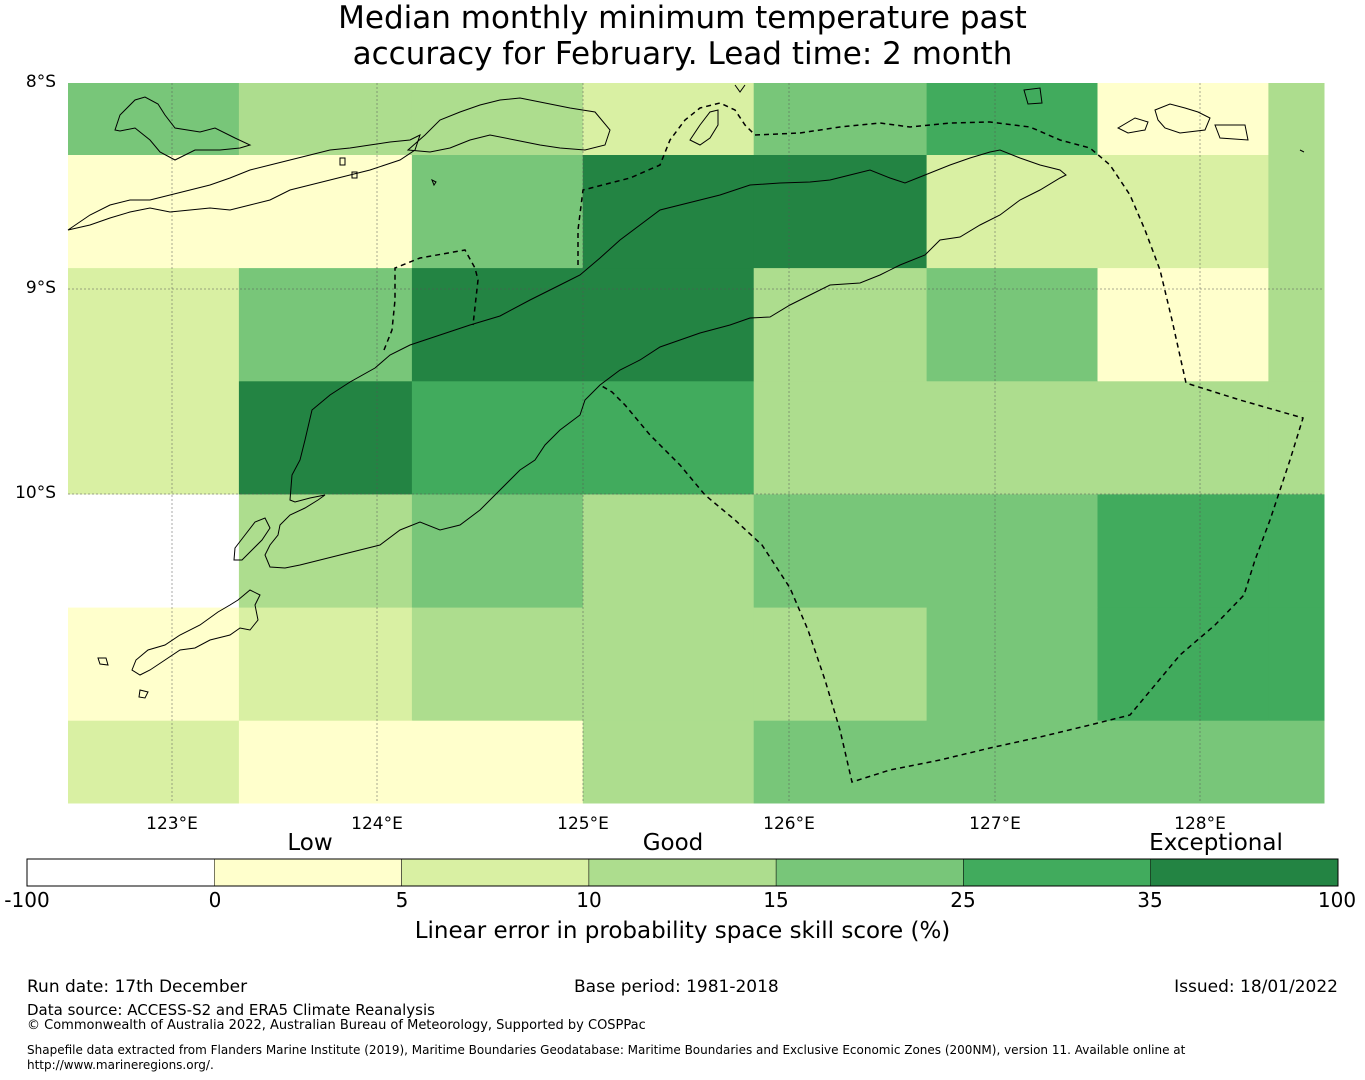  Describe the element at coordinates (215, 900) in the screenshot. I see `colorbar-tick: 0` at that location.